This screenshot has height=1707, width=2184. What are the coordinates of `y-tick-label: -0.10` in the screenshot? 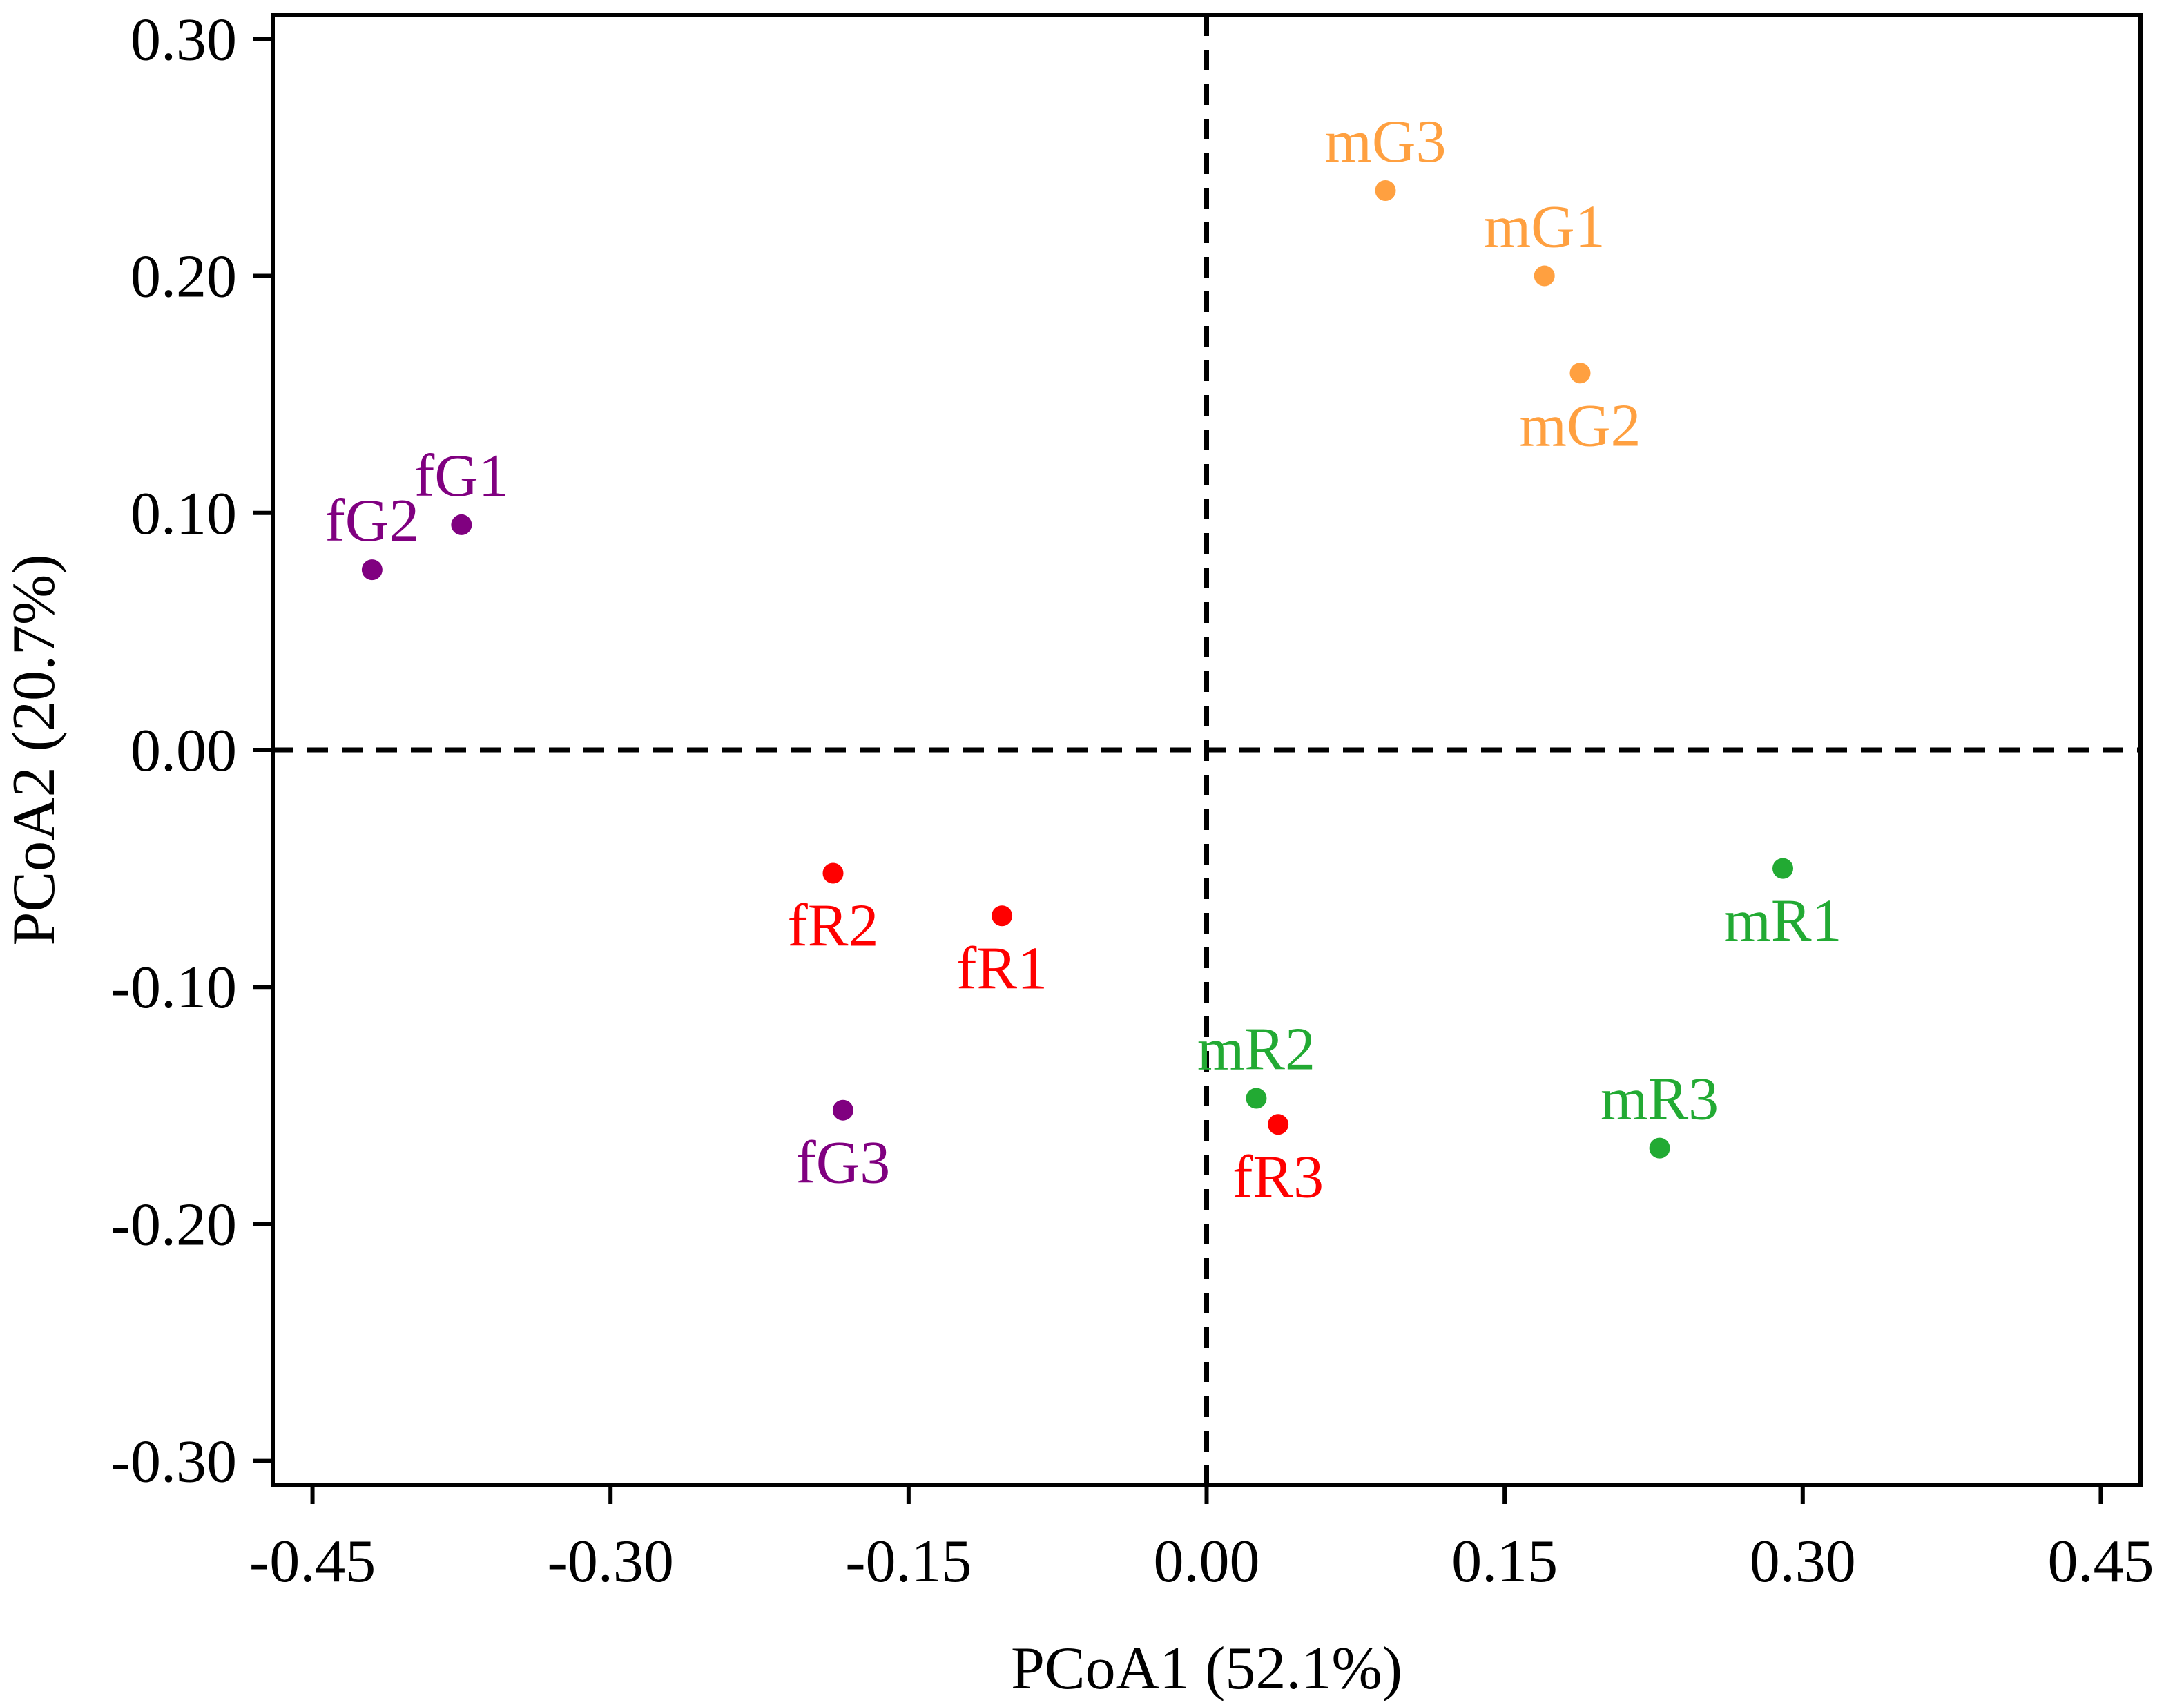 It's located at (173, 987).